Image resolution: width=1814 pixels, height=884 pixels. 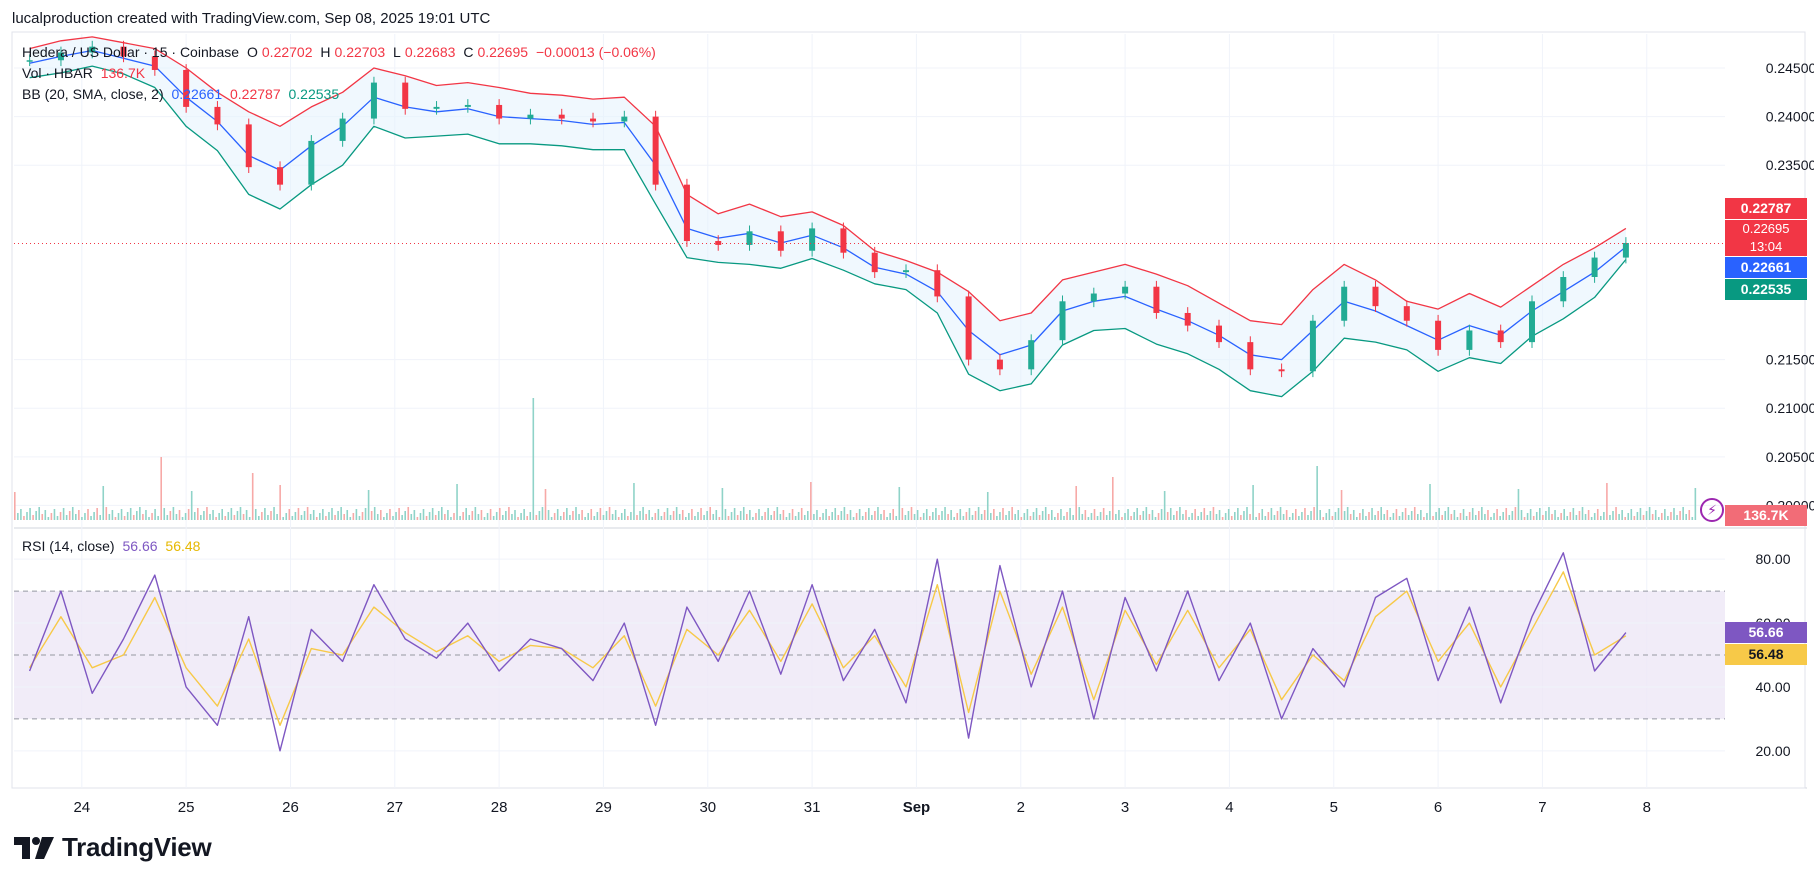 What do you see at coordinates (855, 459) in the screenshot?
I see `volume-bars` at bounding box center [855, 459].